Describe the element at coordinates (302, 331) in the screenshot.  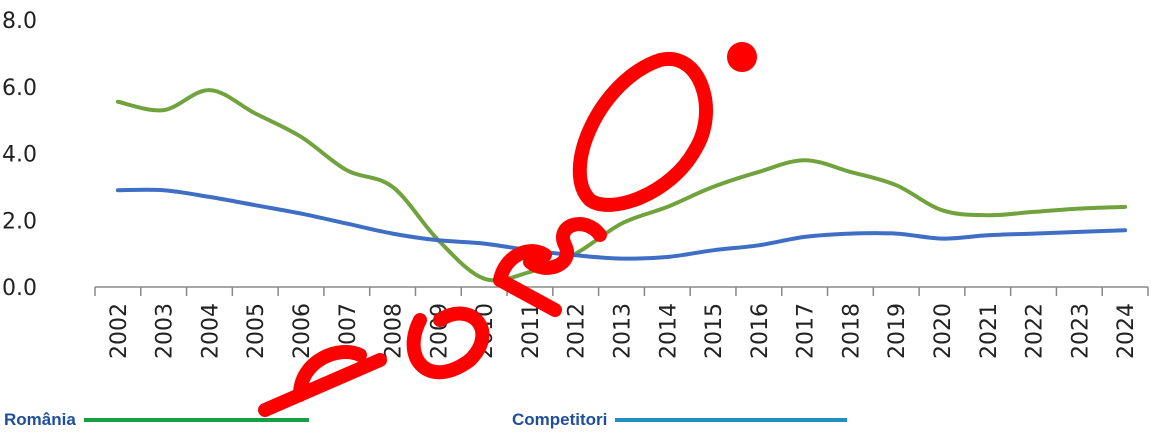
I see `x-tick-label: 2006` at that location.